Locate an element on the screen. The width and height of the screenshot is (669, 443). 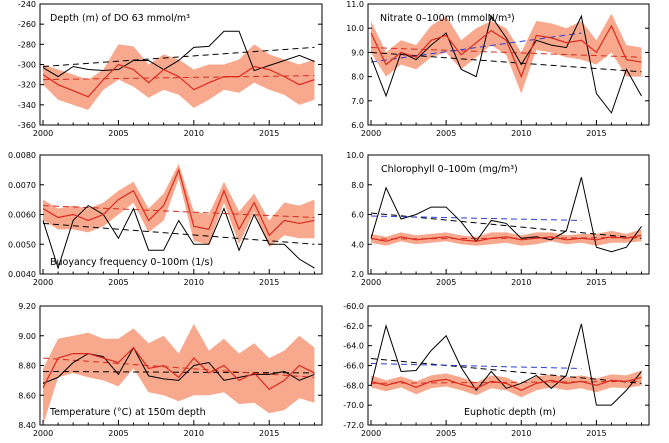
y-tick-label: -60.0 is located at coordinates (353, 306).